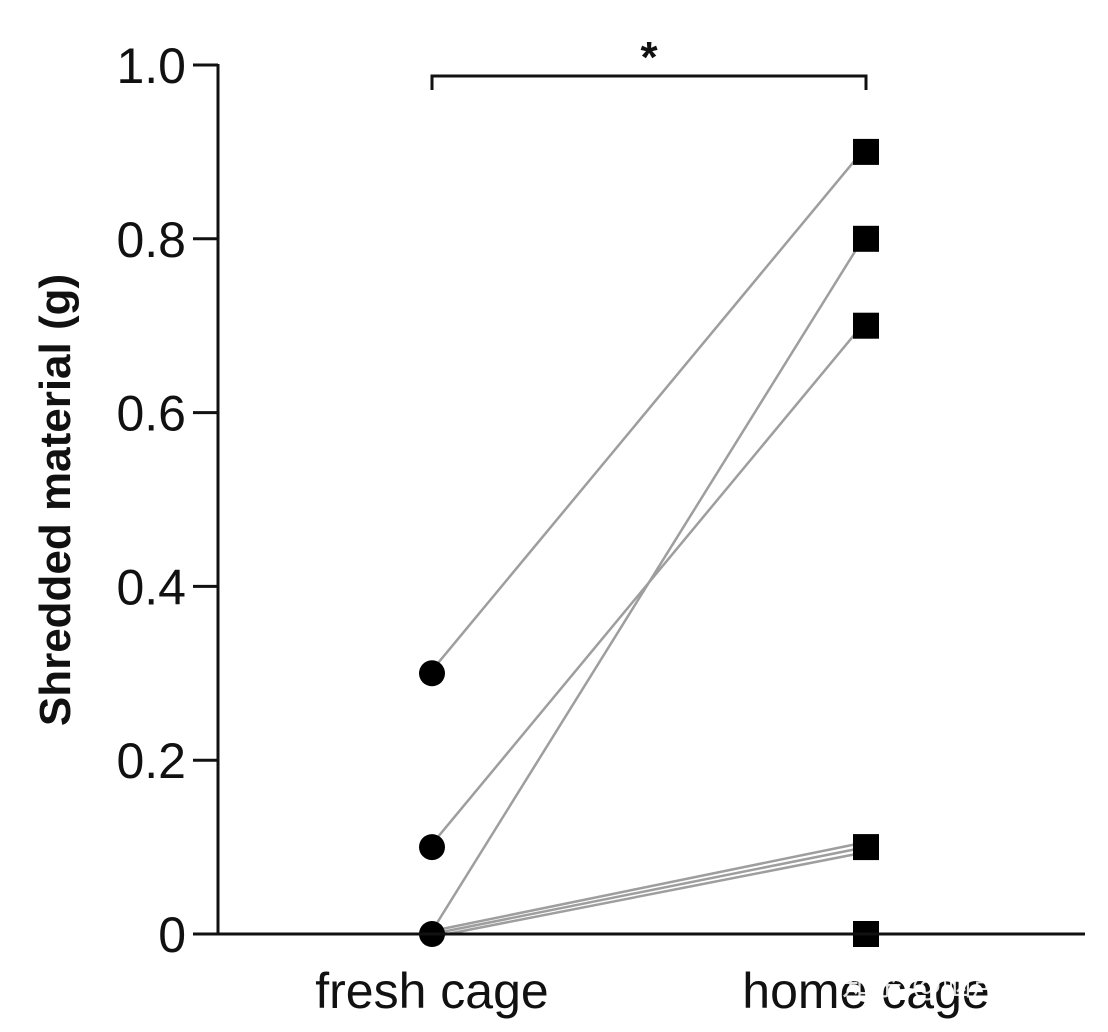  What do you see at coordinates (151, 240) in the screenshot?
I see `y-tick-label: 0.8` at bounding box center [151, 240].